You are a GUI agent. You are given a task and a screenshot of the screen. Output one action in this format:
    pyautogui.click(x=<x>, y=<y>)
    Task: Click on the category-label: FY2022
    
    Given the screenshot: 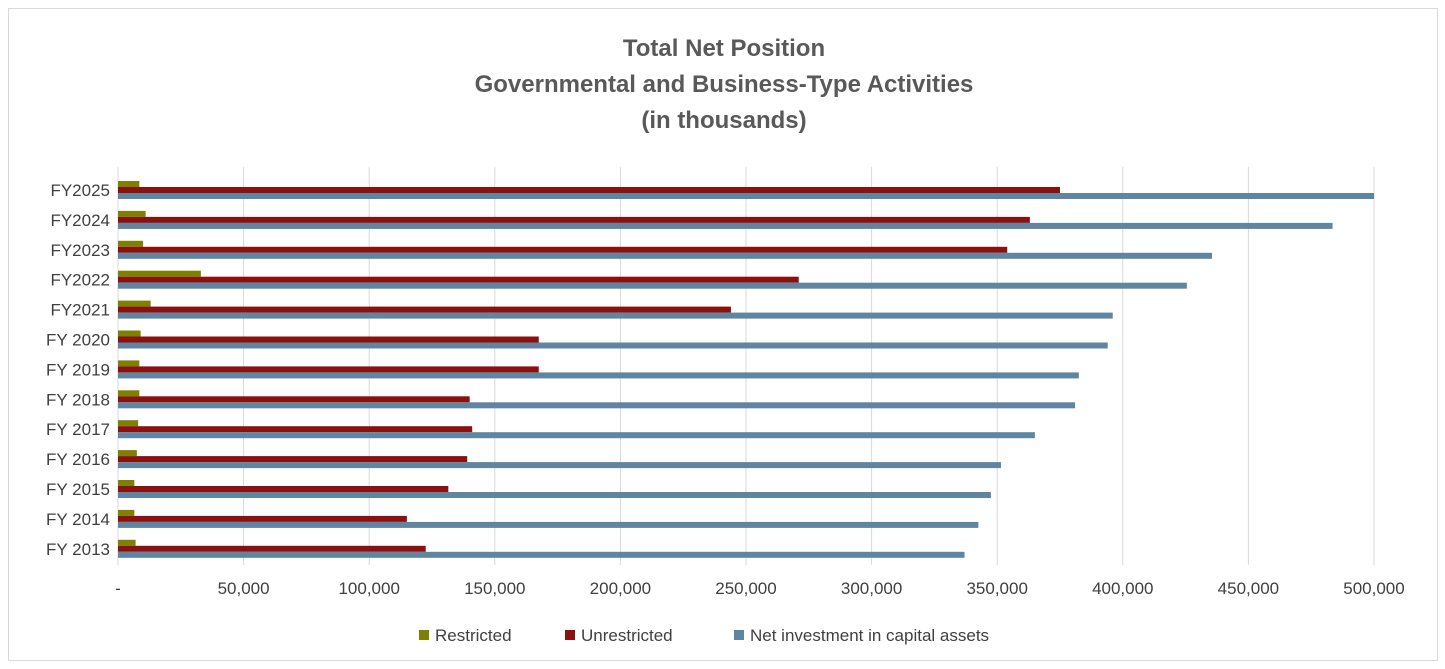 What is the action you would take?
    pyautogui.click(x=80, y=280)
    